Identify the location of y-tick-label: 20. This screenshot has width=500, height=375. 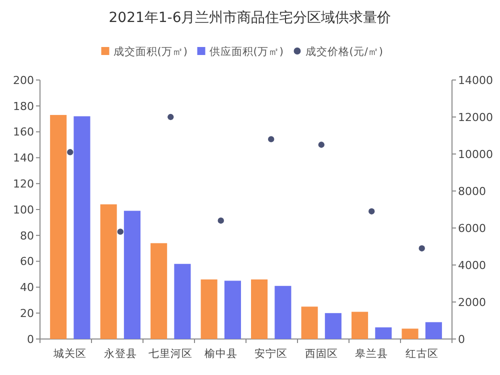
(27, 313).